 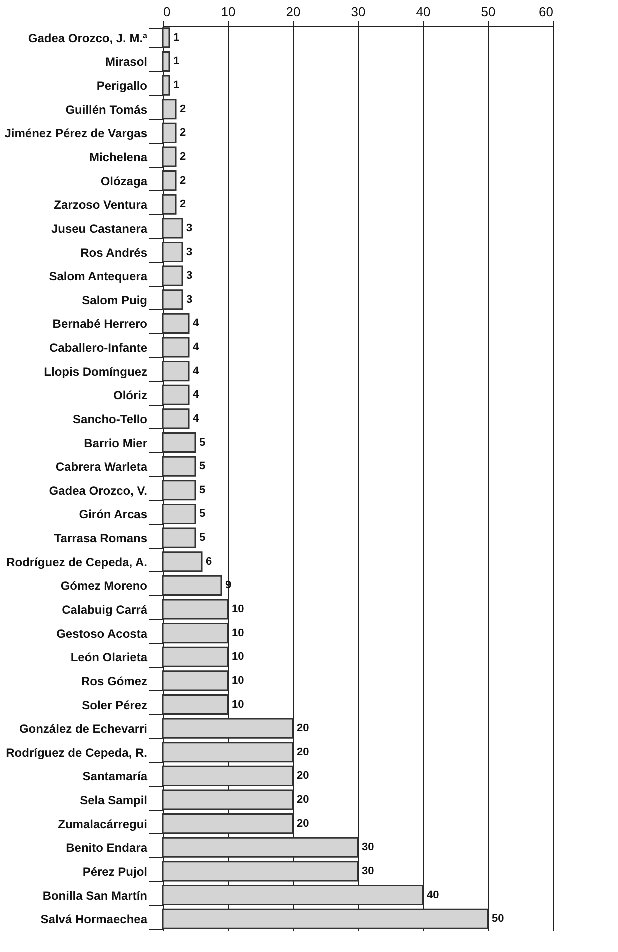 I want to click on data-label: 50, so click(x=498, y=919).